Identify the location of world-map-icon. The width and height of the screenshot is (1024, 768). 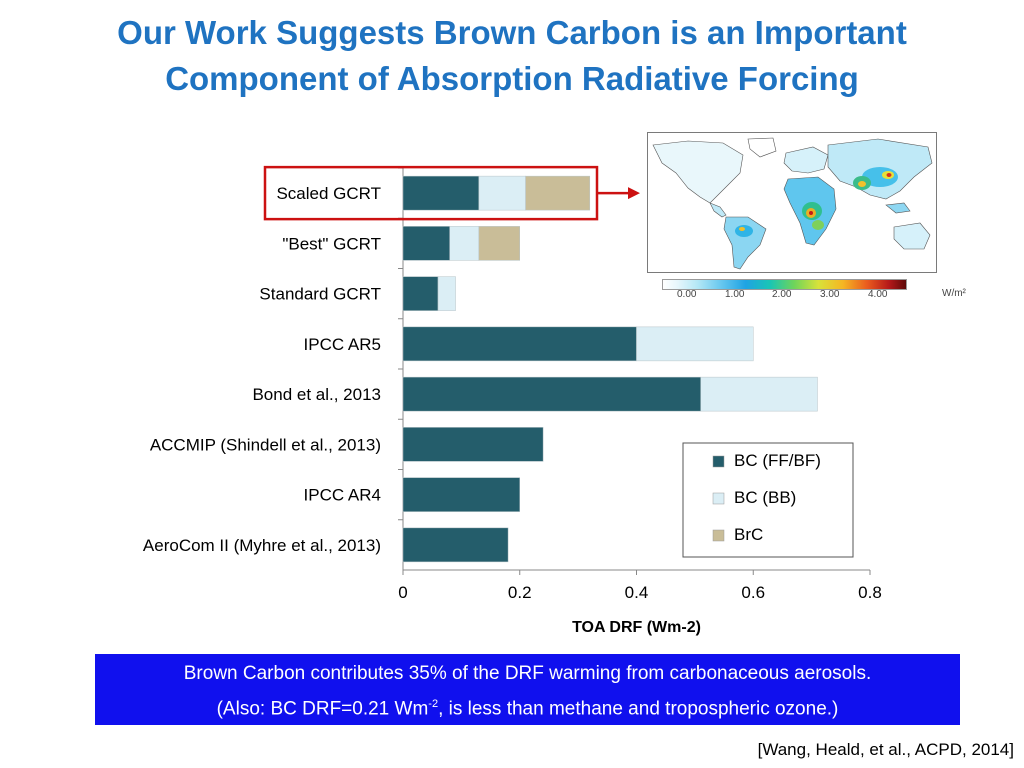
(792, 202).